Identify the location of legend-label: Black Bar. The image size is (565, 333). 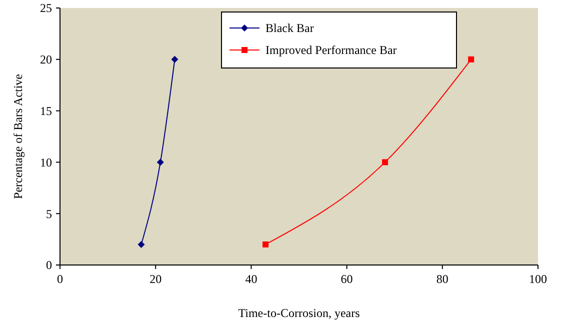
(290, 28).